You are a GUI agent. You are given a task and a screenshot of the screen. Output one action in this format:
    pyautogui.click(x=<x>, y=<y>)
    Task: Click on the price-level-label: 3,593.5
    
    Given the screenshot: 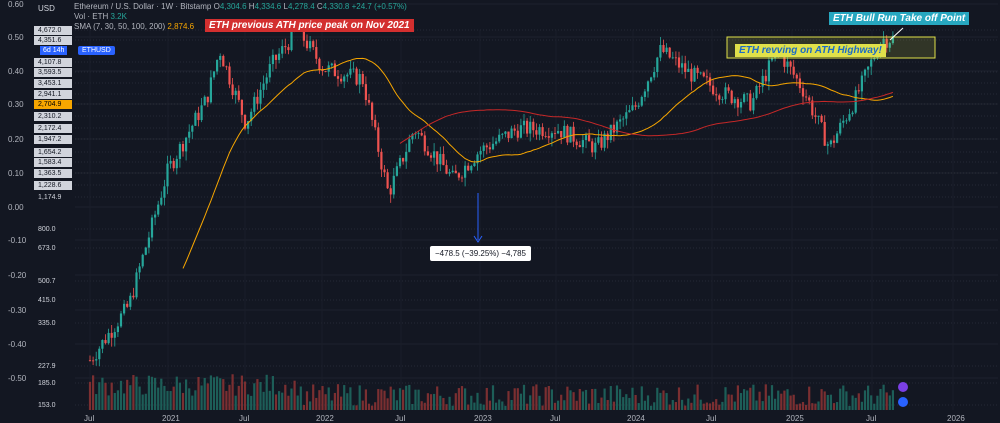 What is the action you would take?
    pyautogui.click(x=53, y=72)
    